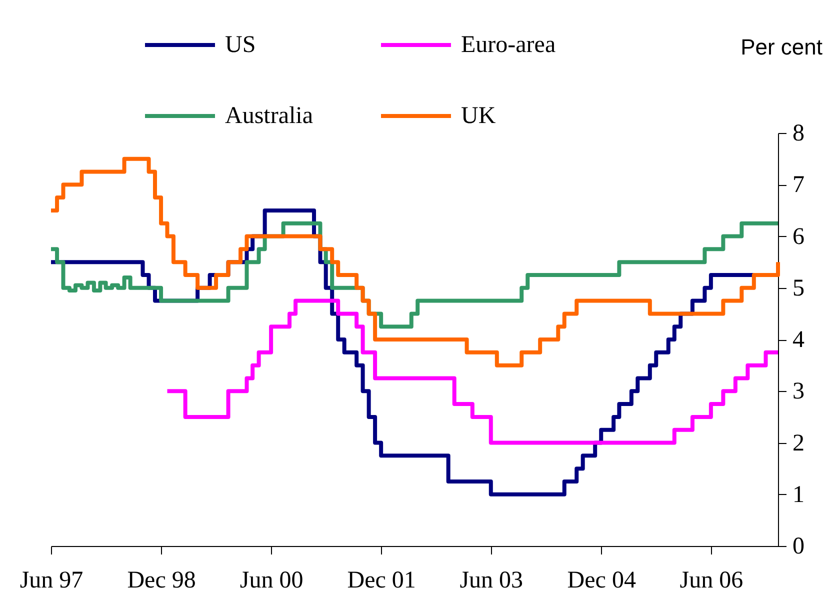 This screenshot has height=607, width=825. What do you see at coordinates (798, 391) in the screenshot?
I see `y-tick-label: 3` at bounding box center [798, 391].